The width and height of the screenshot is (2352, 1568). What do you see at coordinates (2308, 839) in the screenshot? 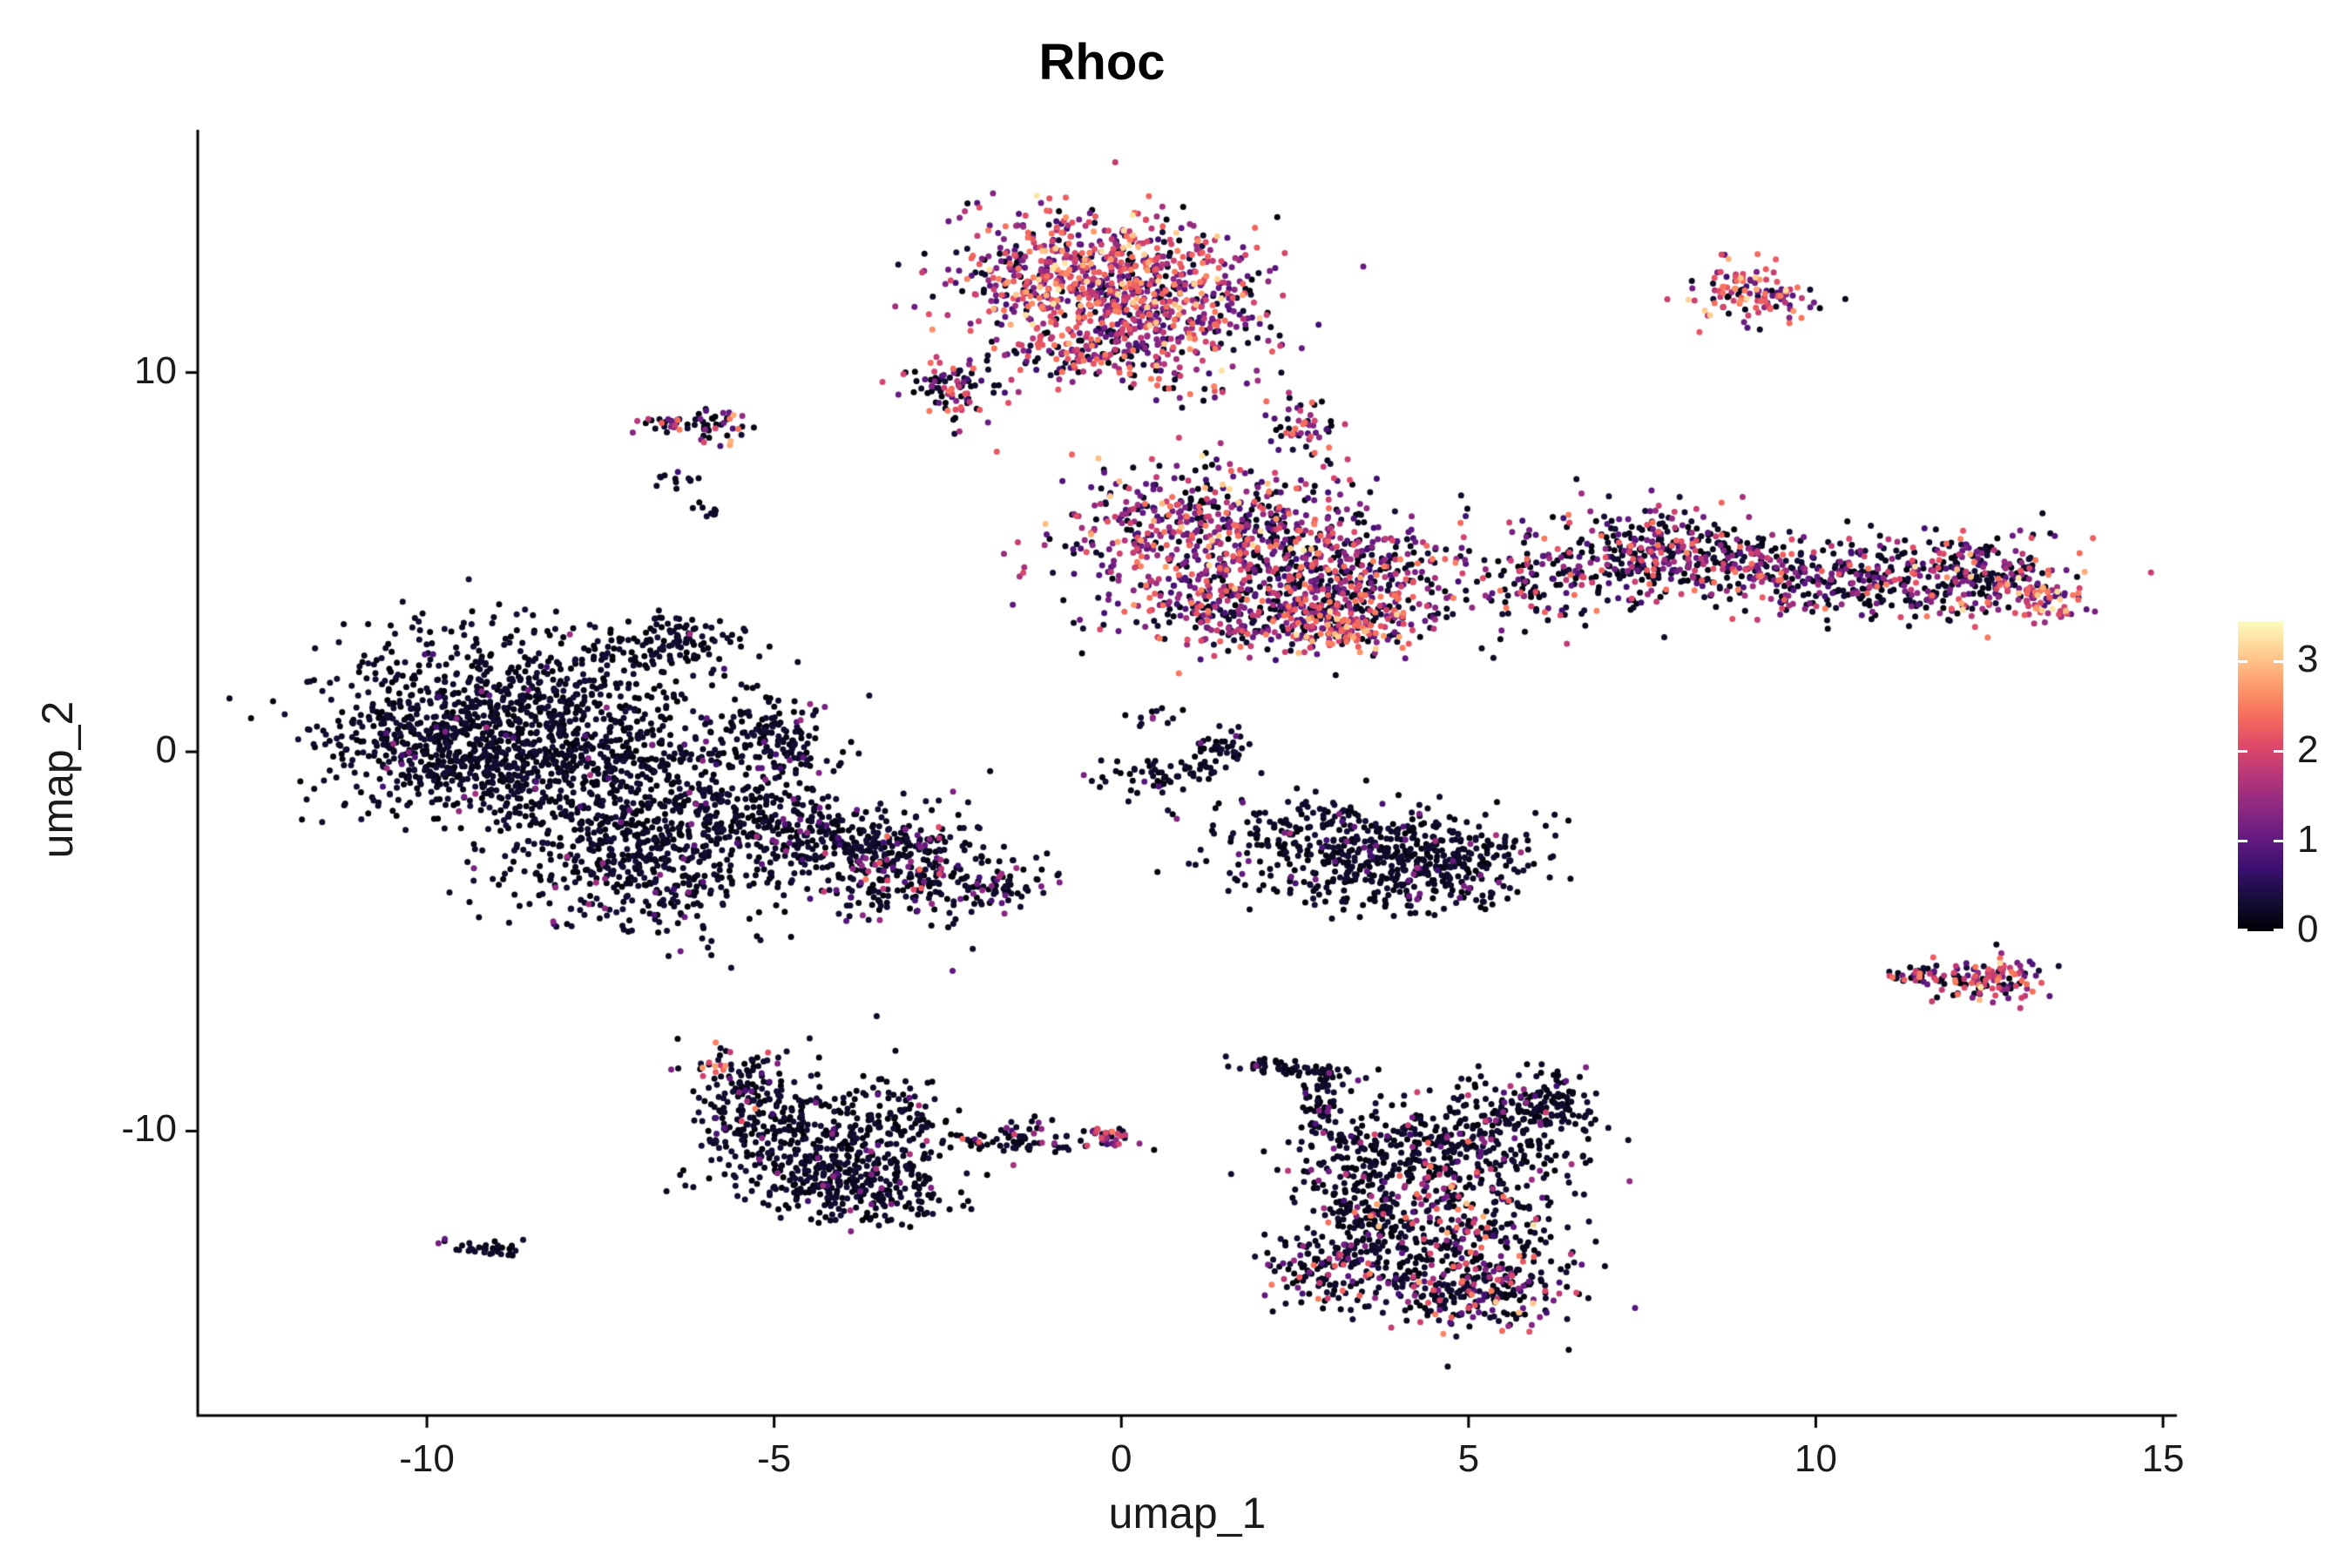
I see `colorbar-tick-label: 1` at bounding box center [2308, 839].